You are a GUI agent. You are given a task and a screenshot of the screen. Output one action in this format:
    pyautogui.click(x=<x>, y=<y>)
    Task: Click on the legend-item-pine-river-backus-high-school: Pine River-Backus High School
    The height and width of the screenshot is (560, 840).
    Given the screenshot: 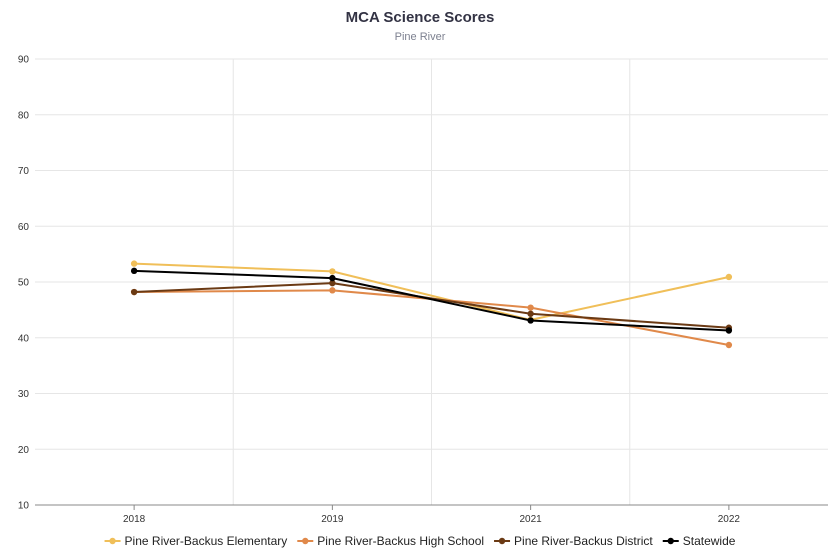 What is the action you would take?
    pyautogui.click(x=390, y=541)
    